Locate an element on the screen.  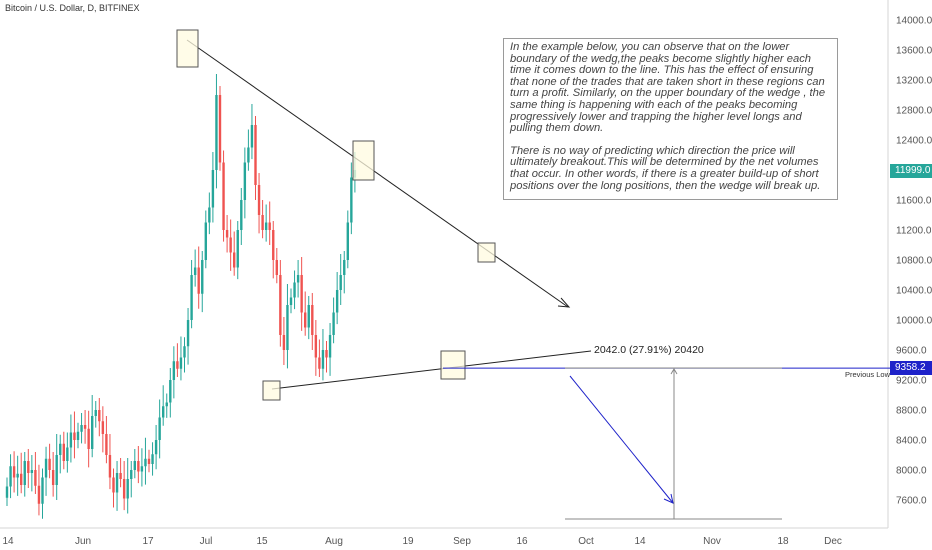
x-tick-label: Jul is located at coordinates (206, 541).